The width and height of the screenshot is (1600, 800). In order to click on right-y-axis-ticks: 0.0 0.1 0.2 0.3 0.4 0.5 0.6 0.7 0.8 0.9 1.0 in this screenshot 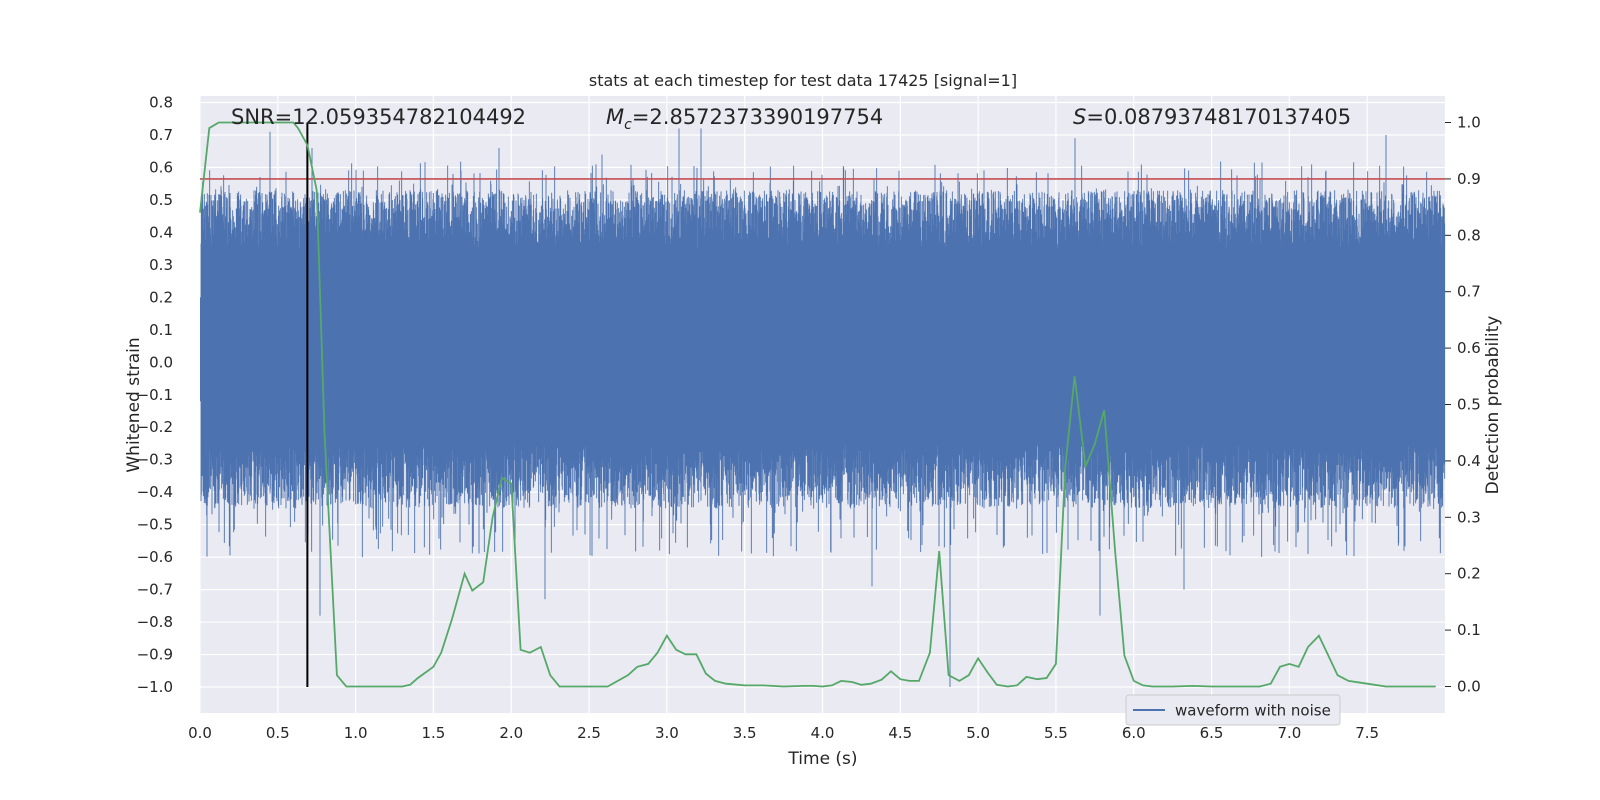, I will do `click(1463, 404)`.